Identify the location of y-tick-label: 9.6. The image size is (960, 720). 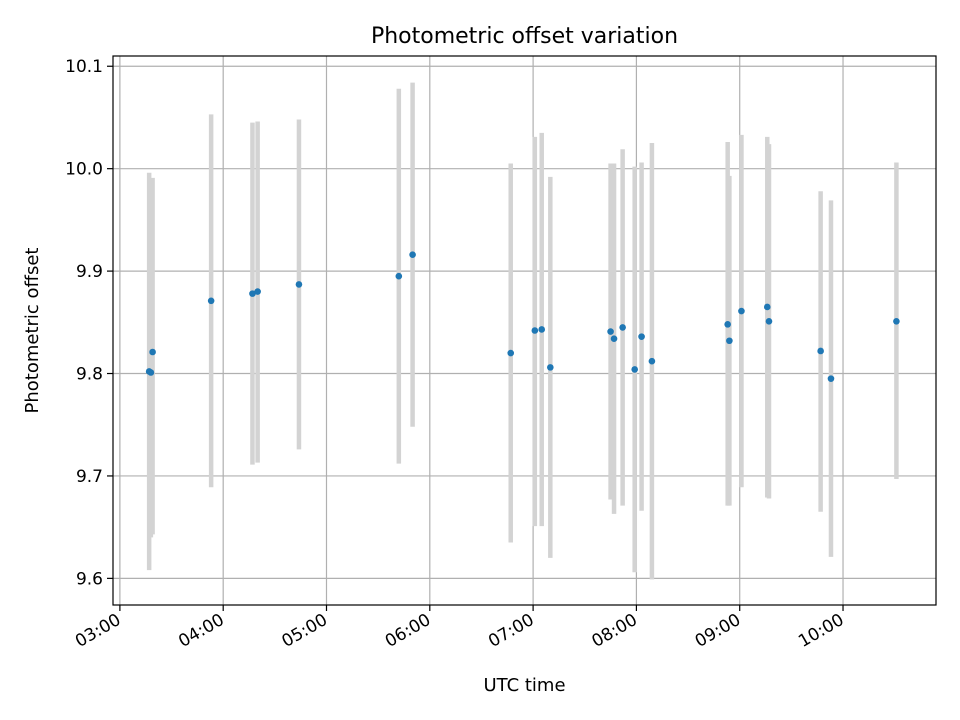
(89, 579).